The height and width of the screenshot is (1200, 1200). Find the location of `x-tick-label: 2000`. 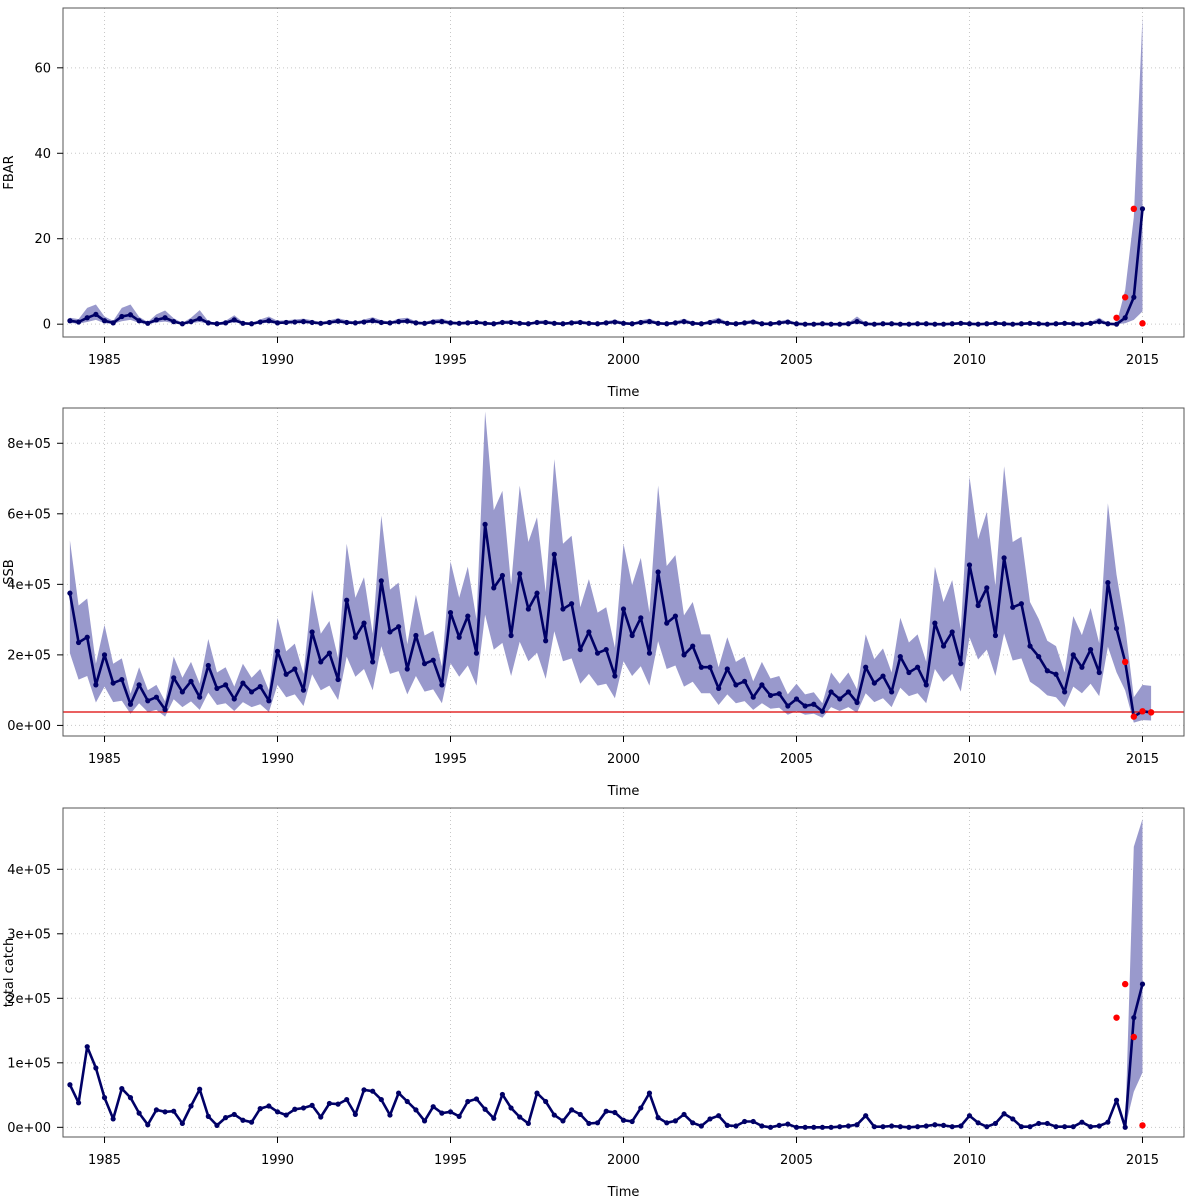

x-tick-label: 2000 is located at coordinates (623, 759).